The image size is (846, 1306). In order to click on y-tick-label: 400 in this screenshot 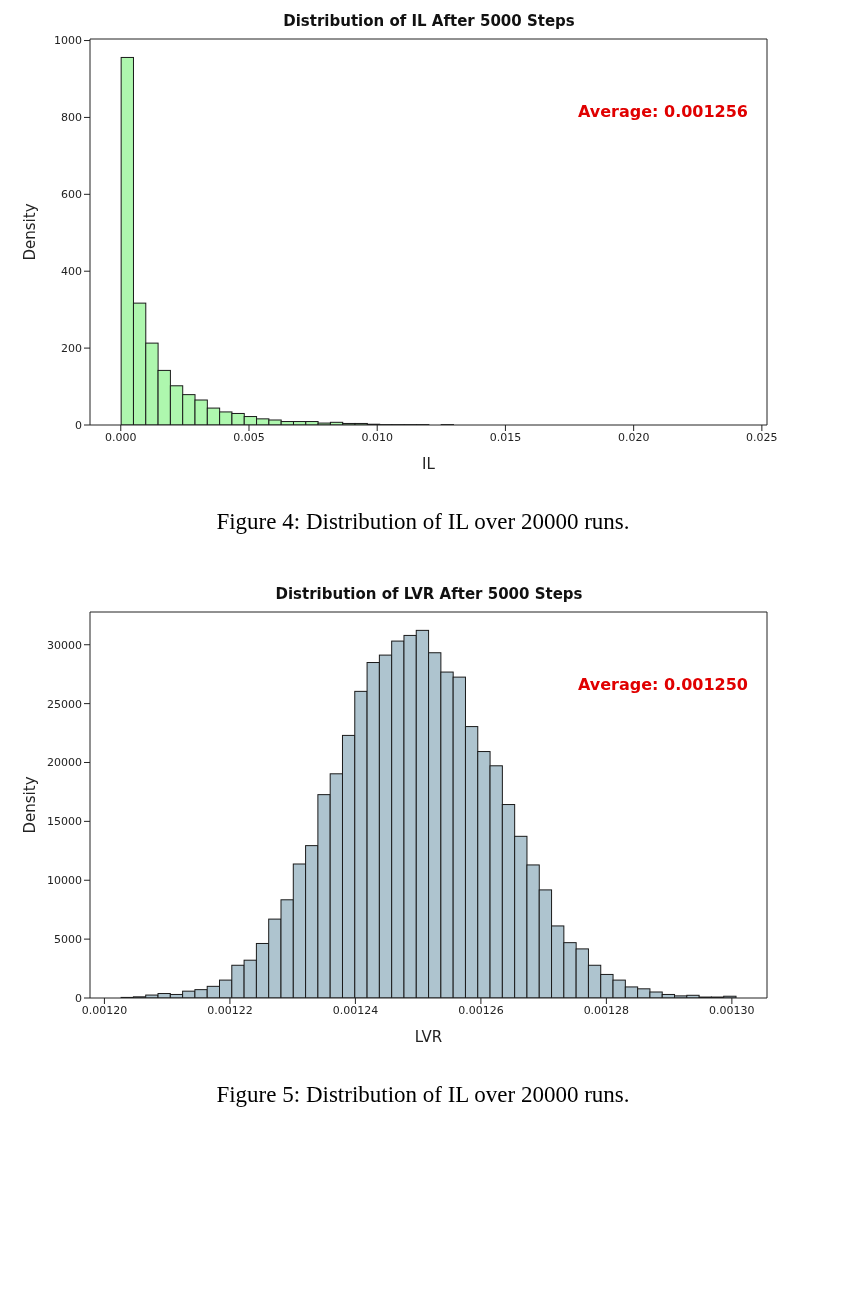, I will do `click(71, 272)`.